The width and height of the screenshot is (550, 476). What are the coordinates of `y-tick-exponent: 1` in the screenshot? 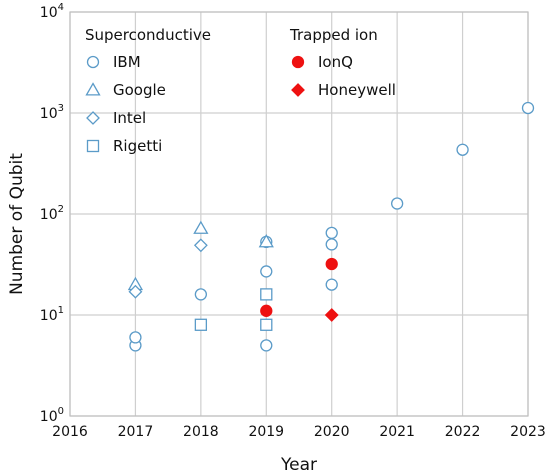 It's located at (61, 310).